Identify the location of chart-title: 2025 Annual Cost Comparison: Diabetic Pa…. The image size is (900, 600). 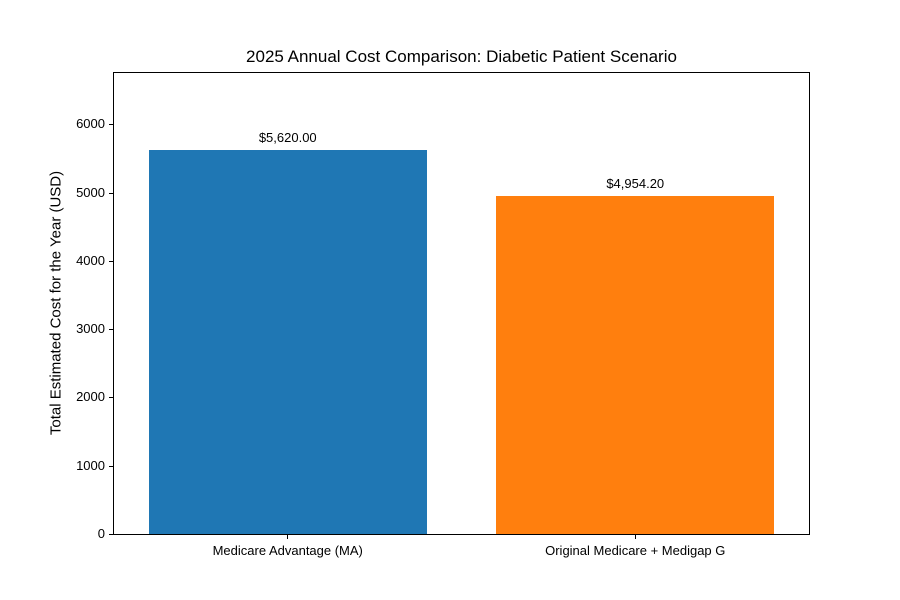
(461, 56).